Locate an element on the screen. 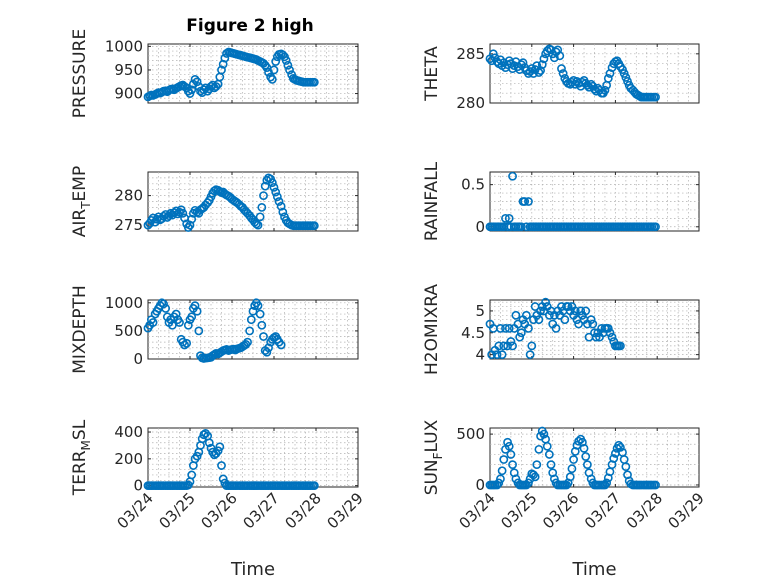 The image size is (778, 583). y-axis-label: TERRMSL is located at coordinates (81, 457).